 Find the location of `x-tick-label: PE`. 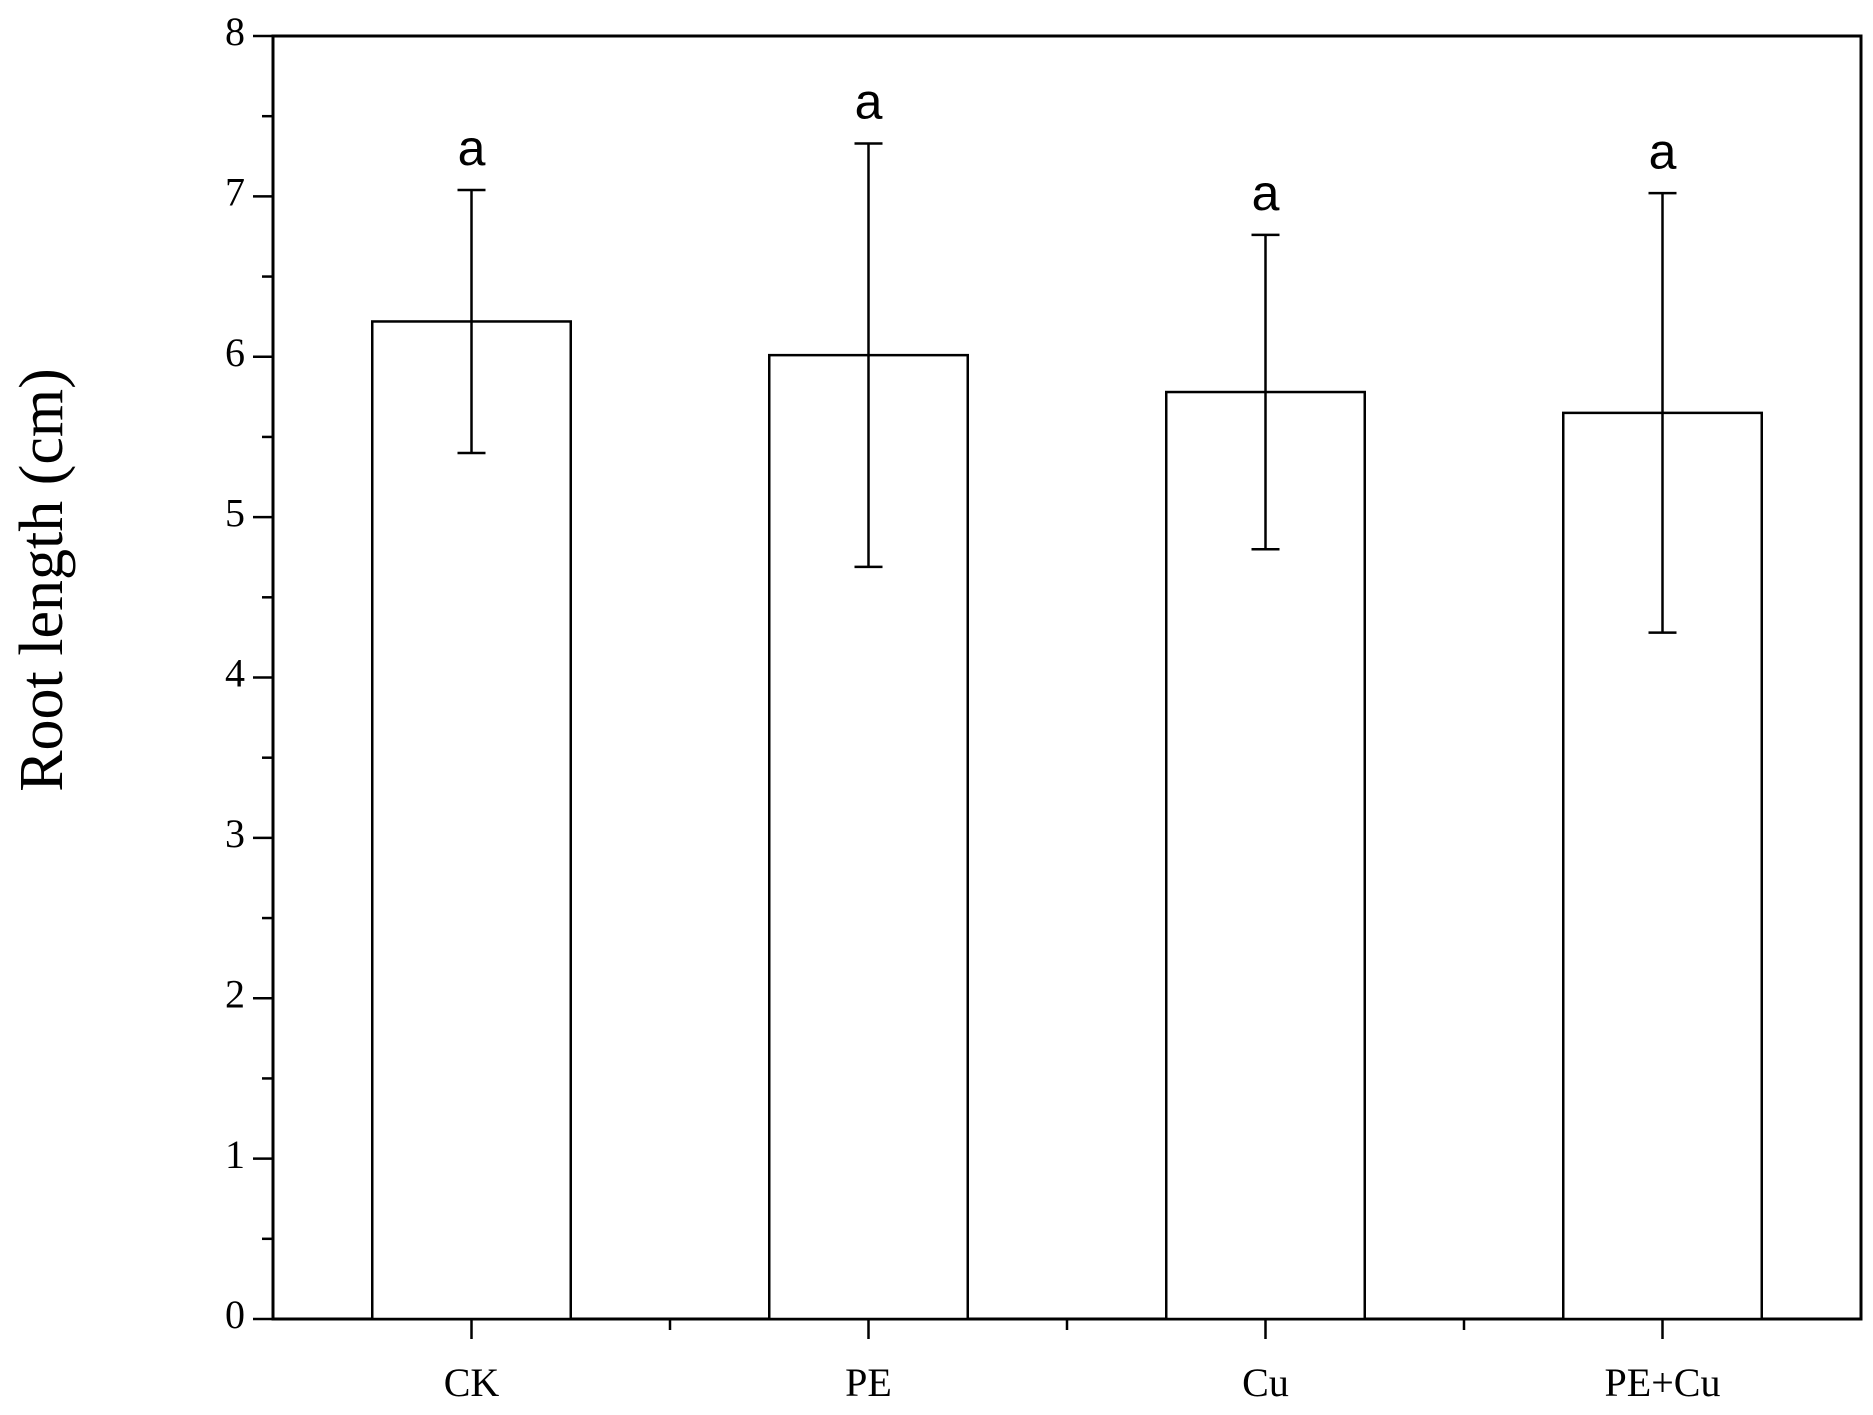

x-tick-label: PE is located at coordinates (868, 1382).